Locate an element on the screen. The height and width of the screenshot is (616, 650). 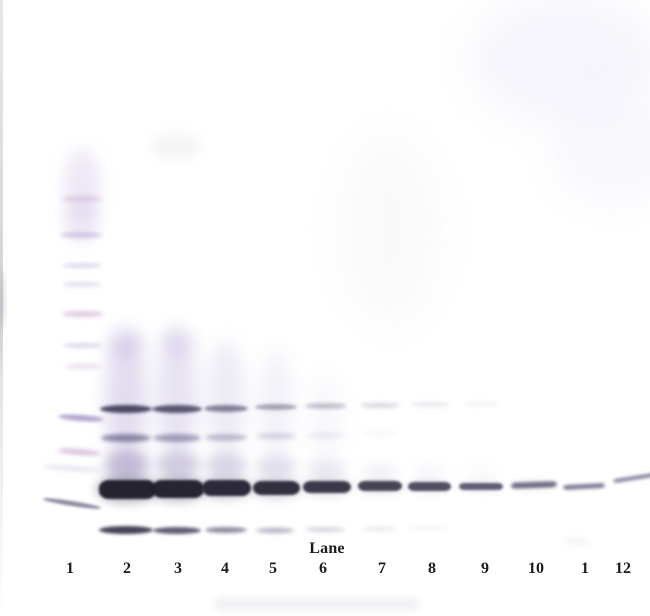
lane-label-6: 6 is located at coordinates (323, 568).